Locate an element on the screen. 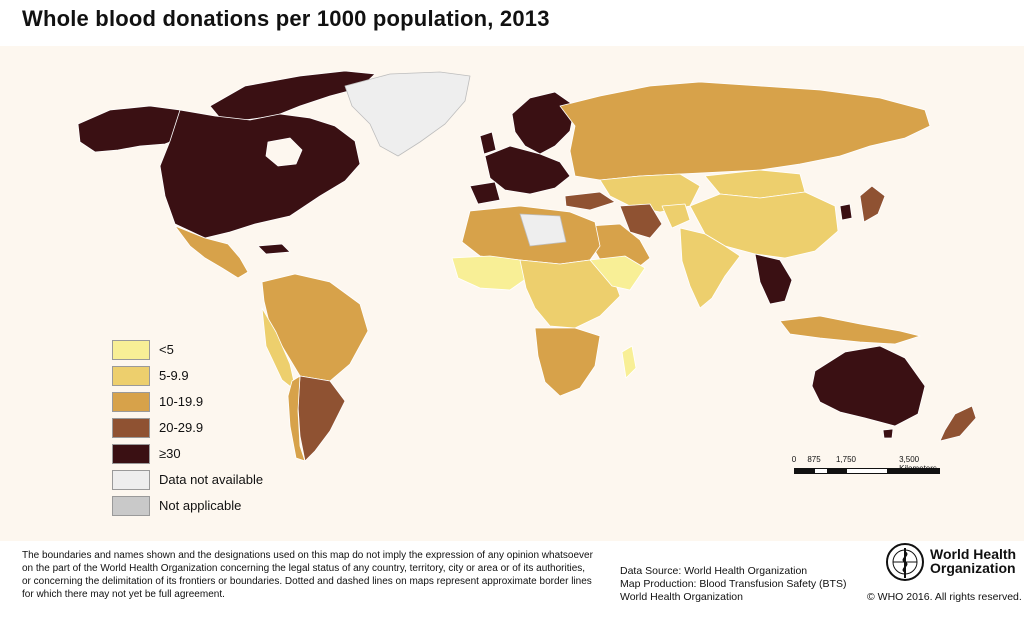 The image size is (1024, 617). region-afghanistan is located at coordinates (676, 216).